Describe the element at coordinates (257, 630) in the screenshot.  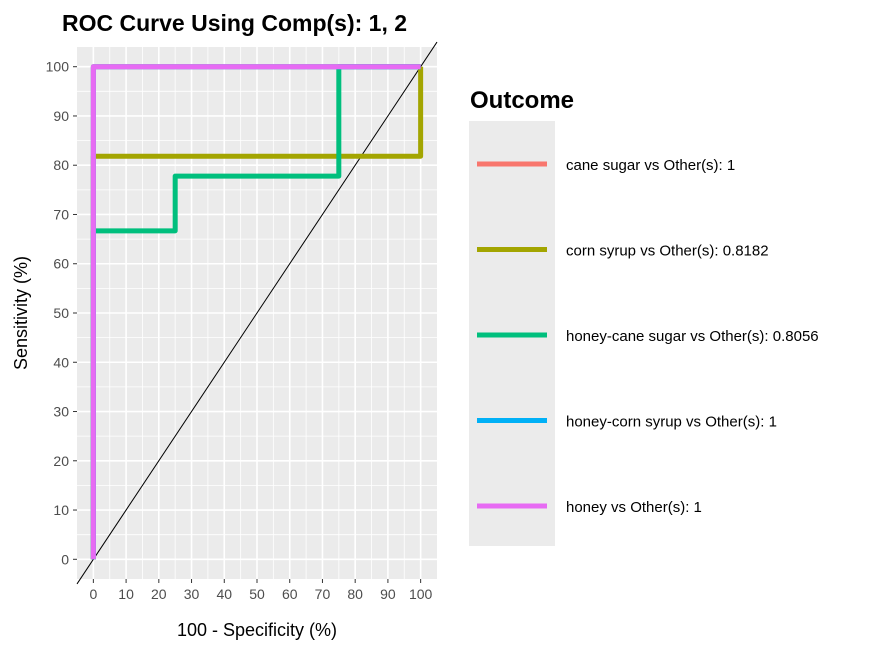
I see `x-axis-title: 100 - Specificity (%)` at that location.